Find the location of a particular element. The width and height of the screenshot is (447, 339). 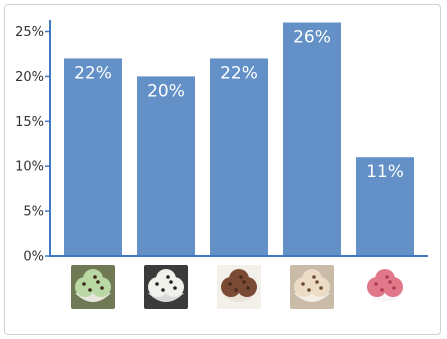

y-tick-label: 20% is located at coordinates (29, 77).